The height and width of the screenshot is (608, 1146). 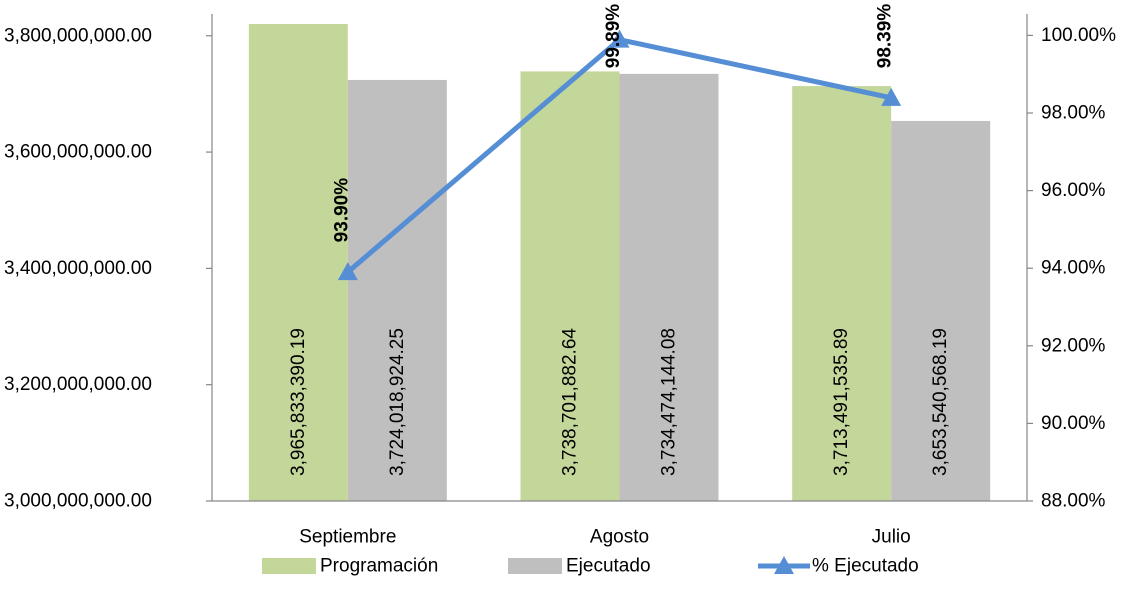 What do you see at coordinates (341, 210) in the screenshot?
I see `line-data-label: 93.90%` at bounding box center [341, 210].